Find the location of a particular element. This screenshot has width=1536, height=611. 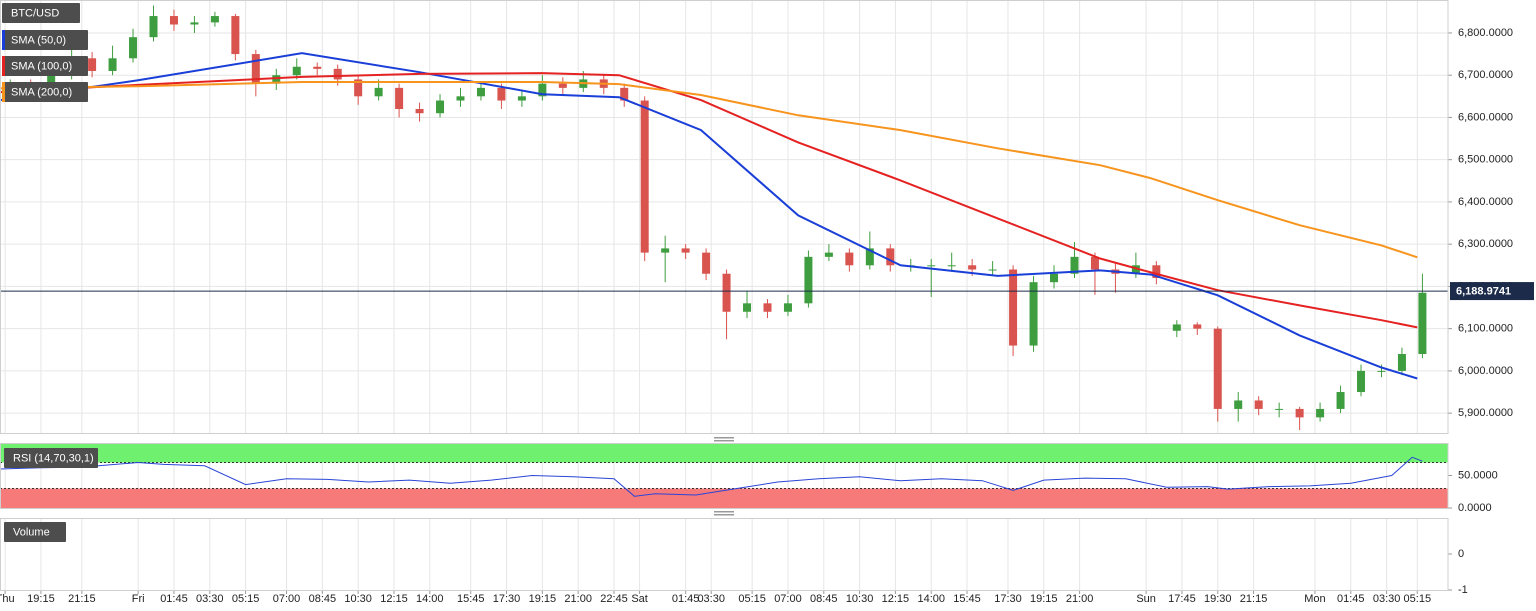

x-tick-label: 17:30 is located at coordinates (1008, 599).